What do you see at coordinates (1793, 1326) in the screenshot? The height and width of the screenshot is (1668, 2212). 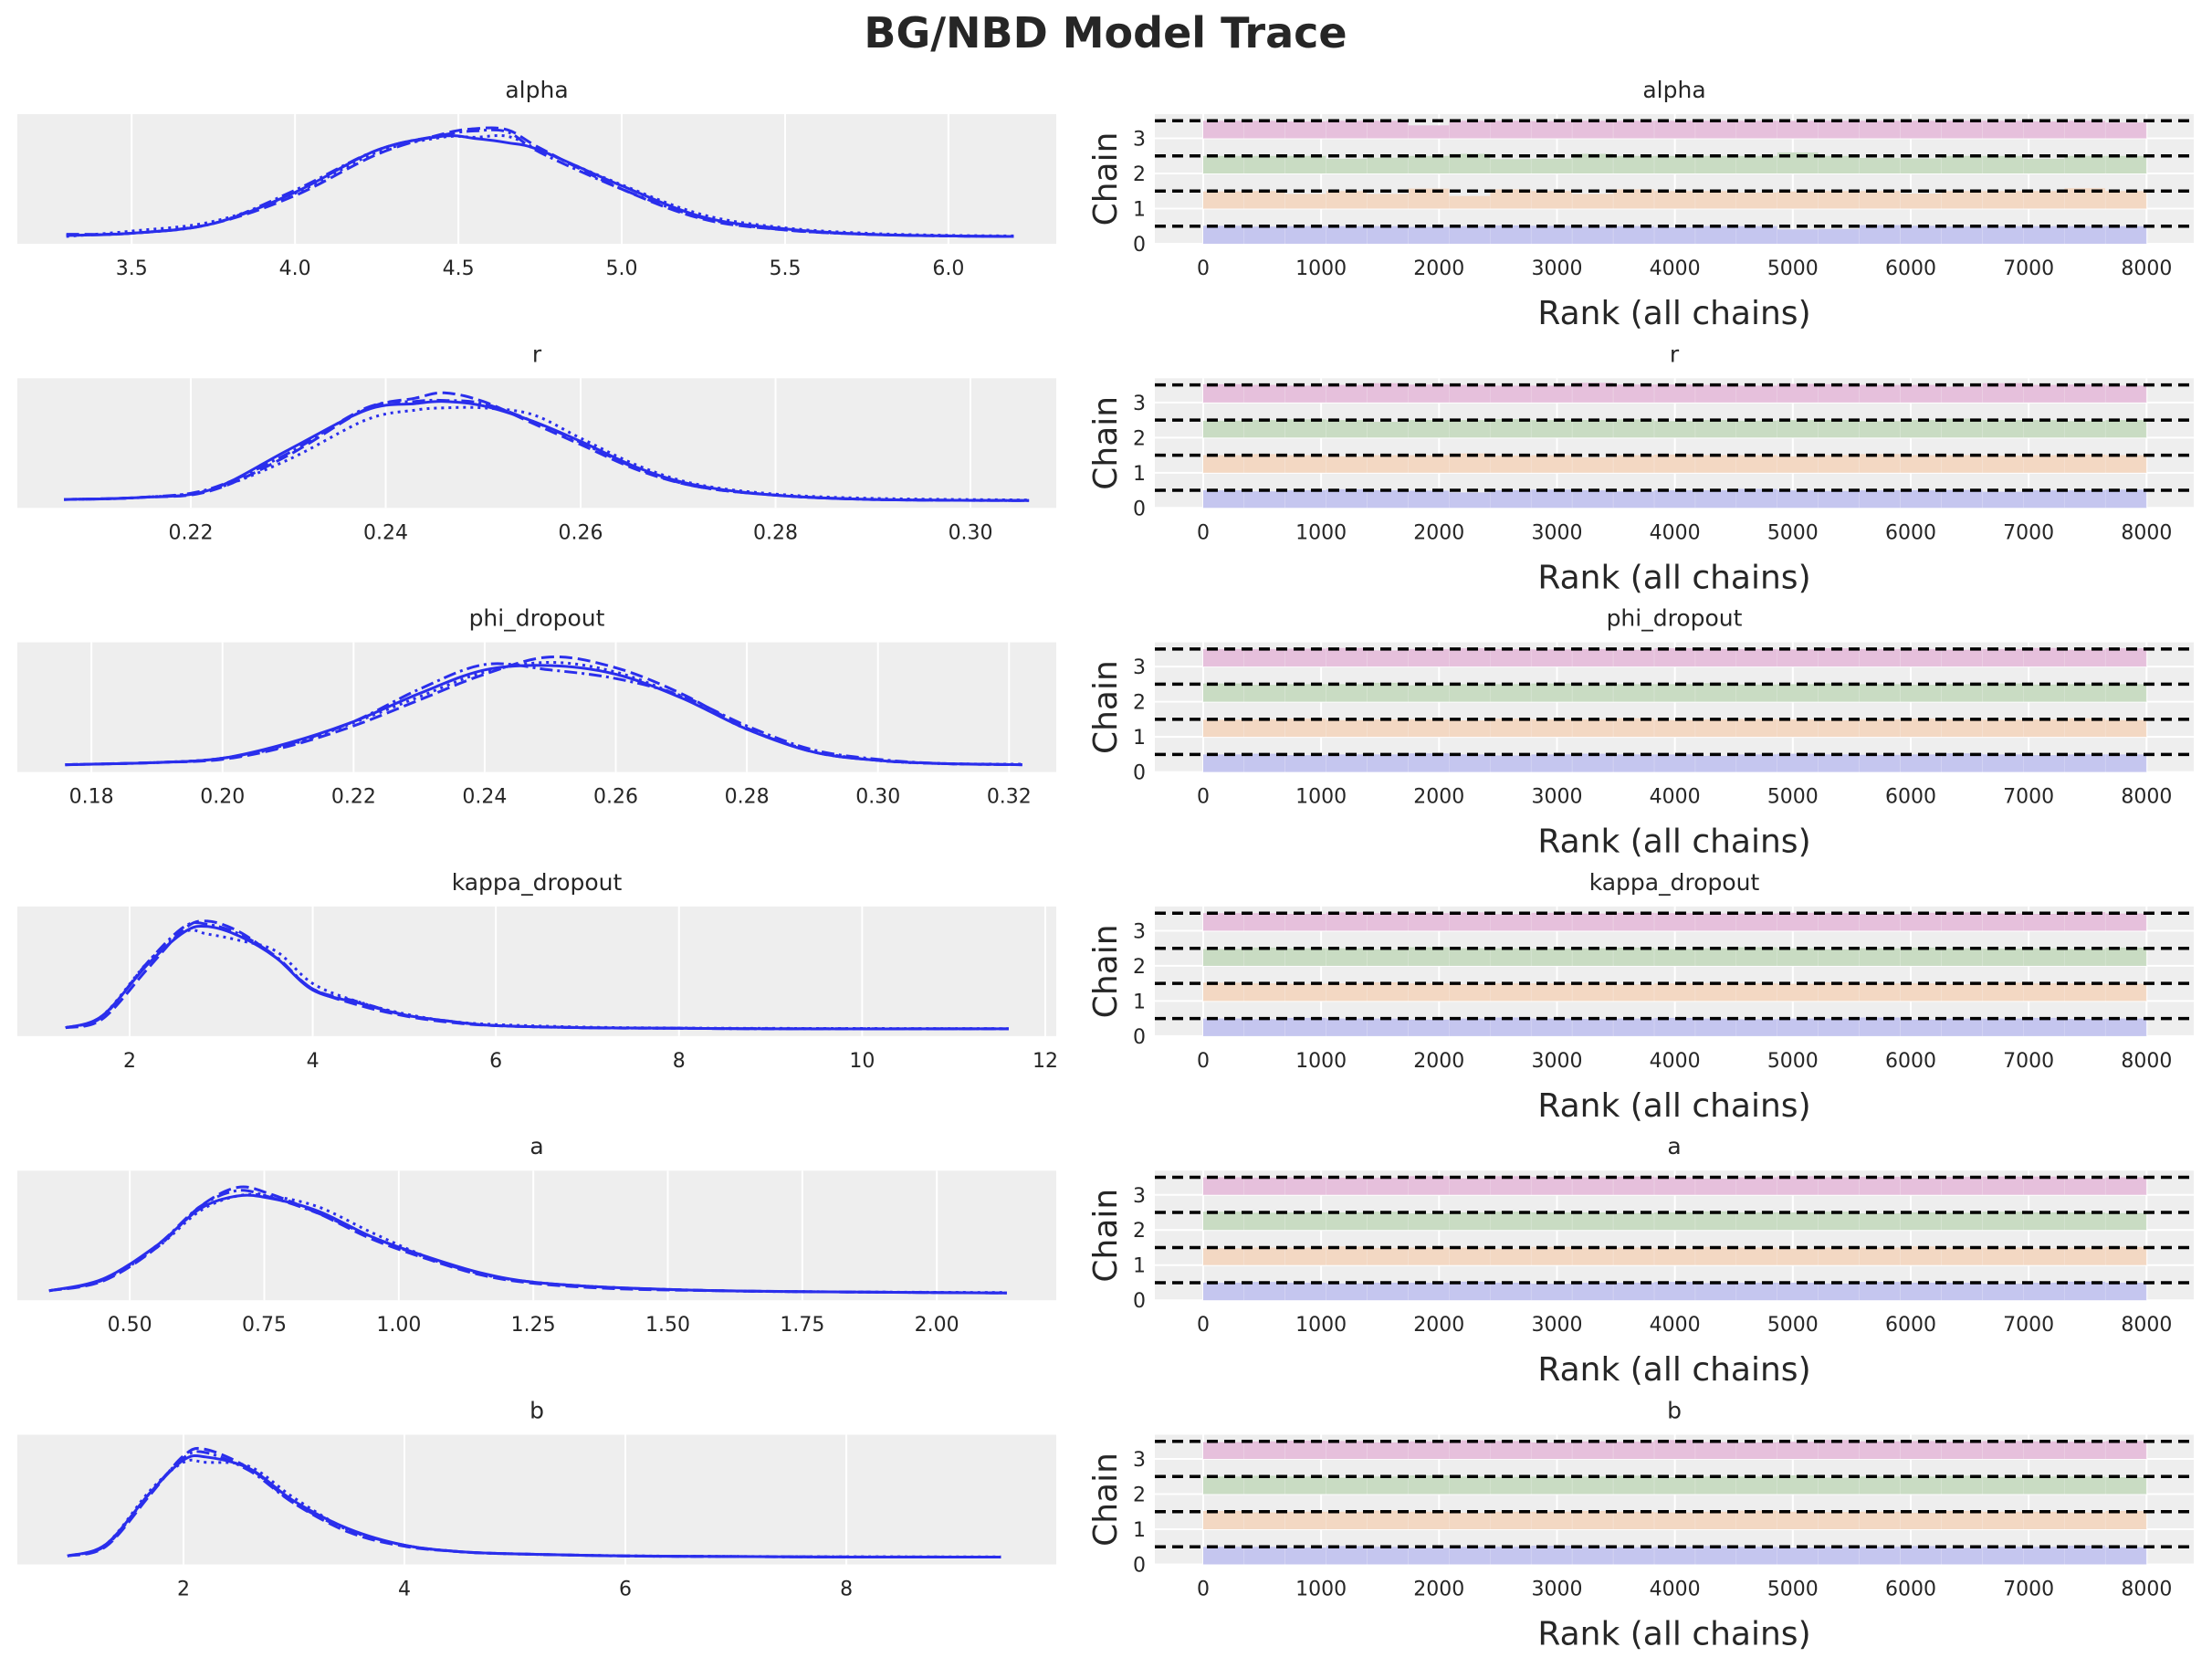 I see `x-tick-label: 5000` at bounding box center [1793, 1326].